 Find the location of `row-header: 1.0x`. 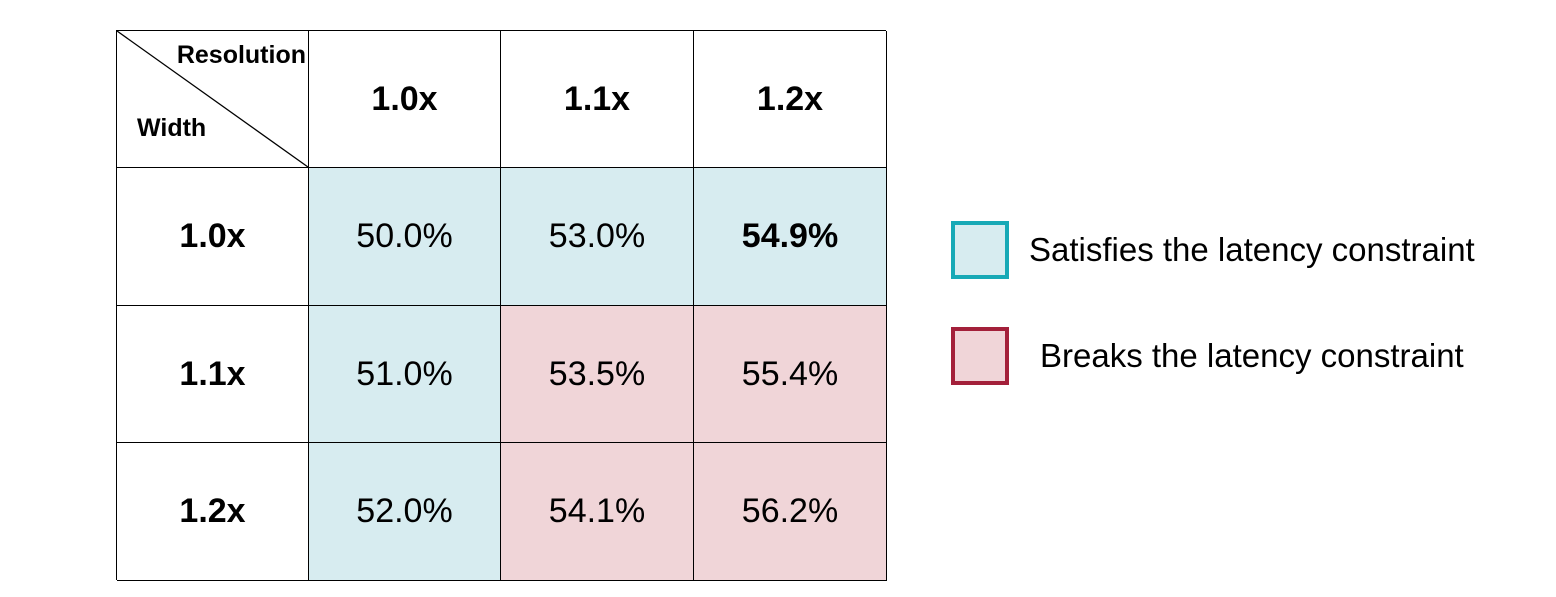

row-header: 1.0x is located at coordinates (213, 237).